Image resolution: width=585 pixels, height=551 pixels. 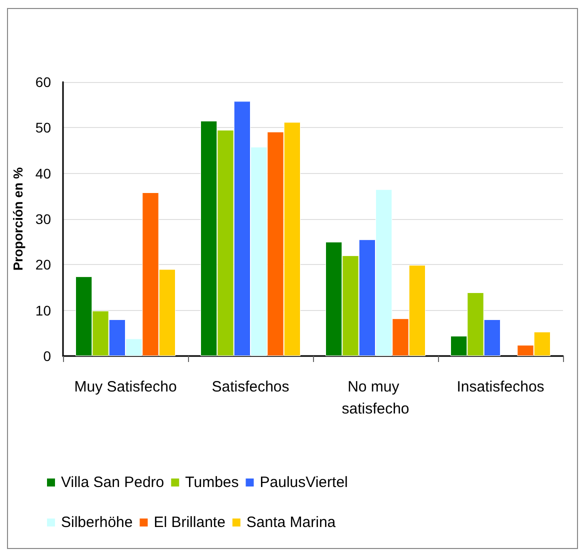 I want to click on y-tick-label: 40, so click(x=43, y=173).